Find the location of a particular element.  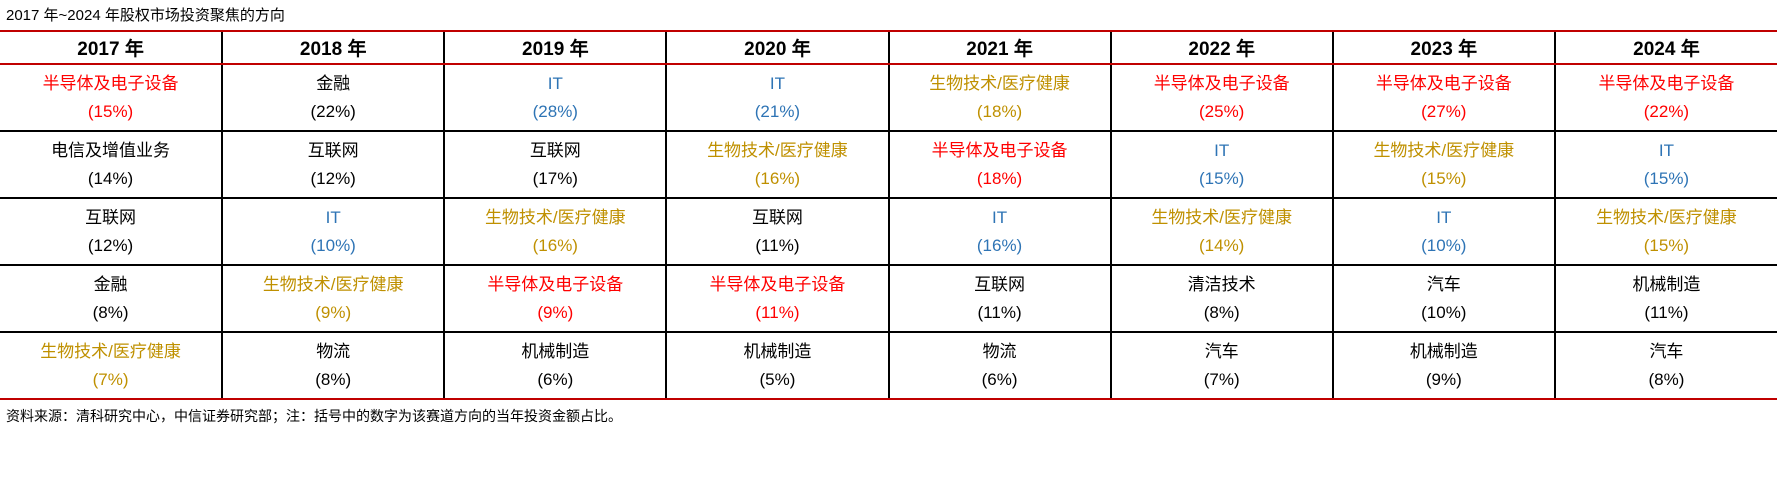

sector-cell: 半导体及电子设备 (22%) is located at coordinates (1665, 98).